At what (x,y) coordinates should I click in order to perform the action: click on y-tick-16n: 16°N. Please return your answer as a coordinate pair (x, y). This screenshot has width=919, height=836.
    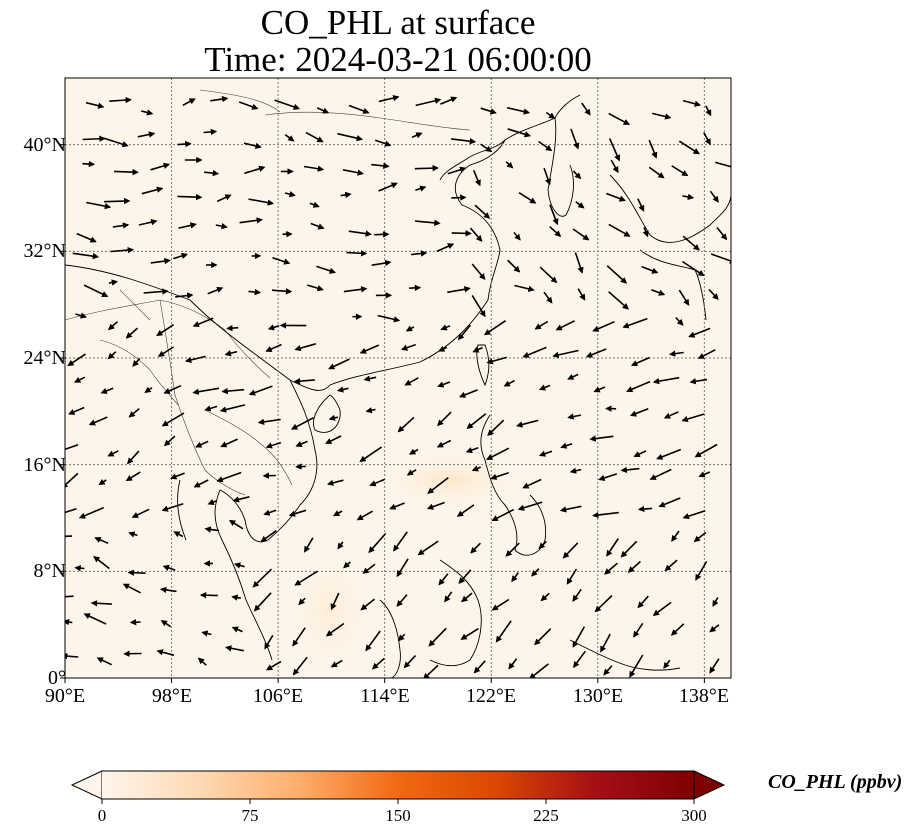
    Looking at the image, I should click on (44, 465).